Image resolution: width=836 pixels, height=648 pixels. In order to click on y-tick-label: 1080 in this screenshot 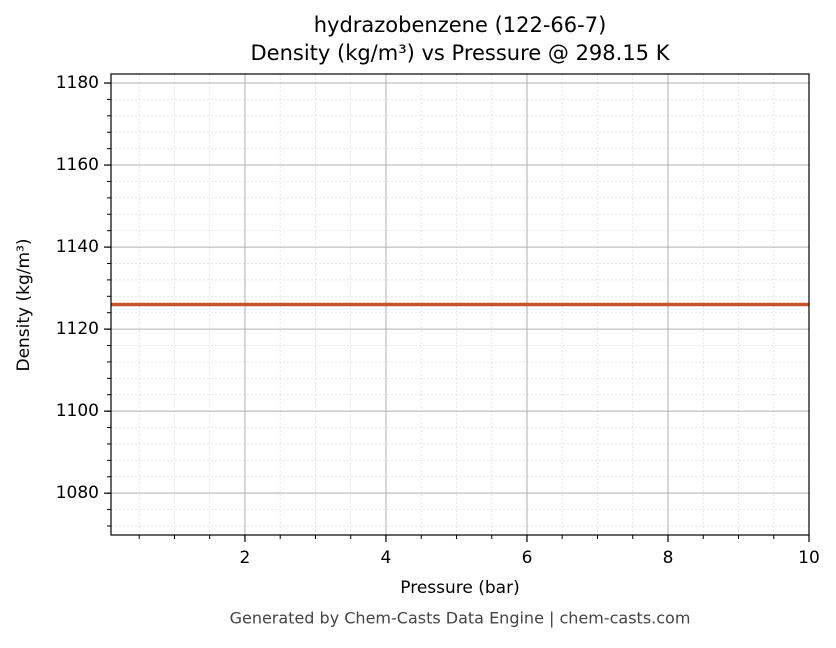, I will do `click(77, 493)`.